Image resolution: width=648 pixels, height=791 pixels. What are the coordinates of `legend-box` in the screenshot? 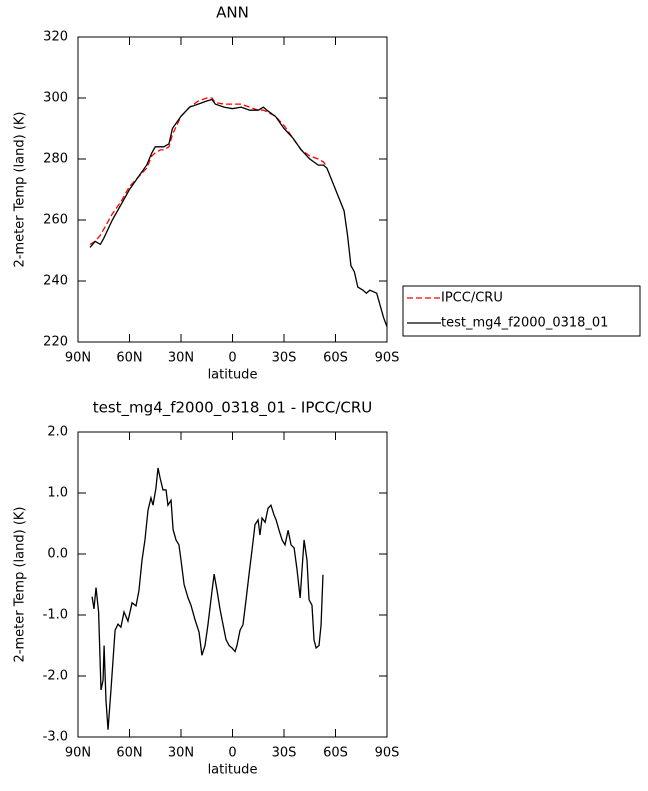 It's located at (521, 311).